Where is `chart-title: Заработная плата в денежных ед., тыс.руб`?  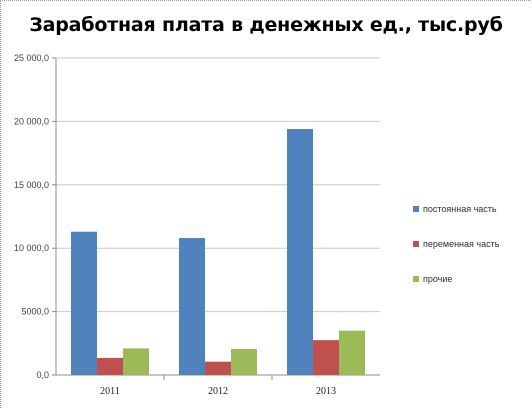 chart-title: Заработная плата в денежных ед., тыс.руб is located at coordinates (266, 25).